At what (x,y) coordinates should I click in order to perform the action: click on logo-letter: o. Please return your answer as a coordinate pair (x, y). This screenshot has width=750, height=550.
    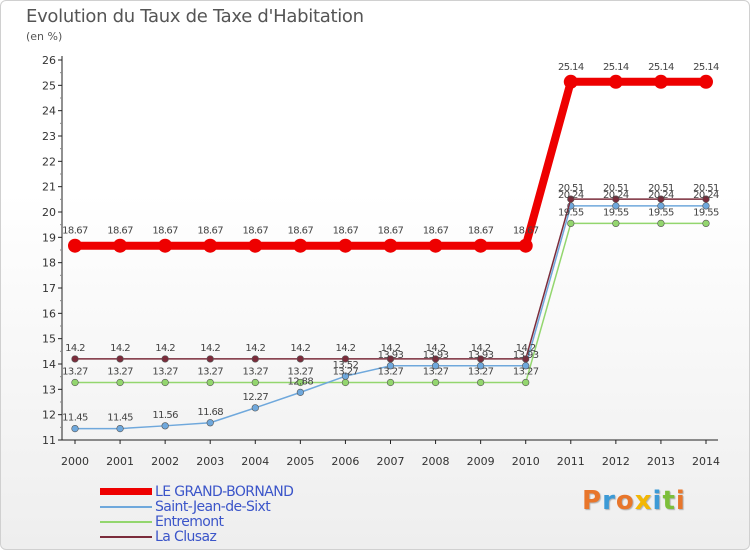
    Looking at the image, I should click on (625, 501).